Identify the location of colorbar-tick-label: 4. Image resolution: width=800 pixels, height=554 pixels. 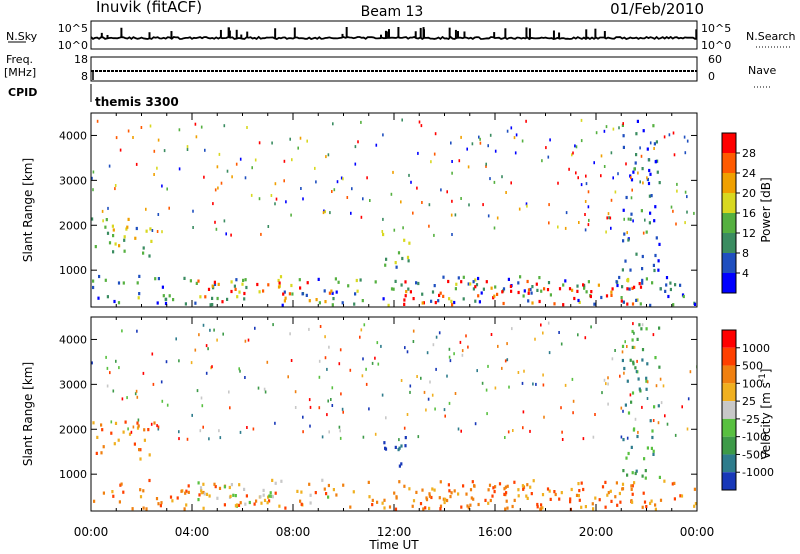
(745, 273).